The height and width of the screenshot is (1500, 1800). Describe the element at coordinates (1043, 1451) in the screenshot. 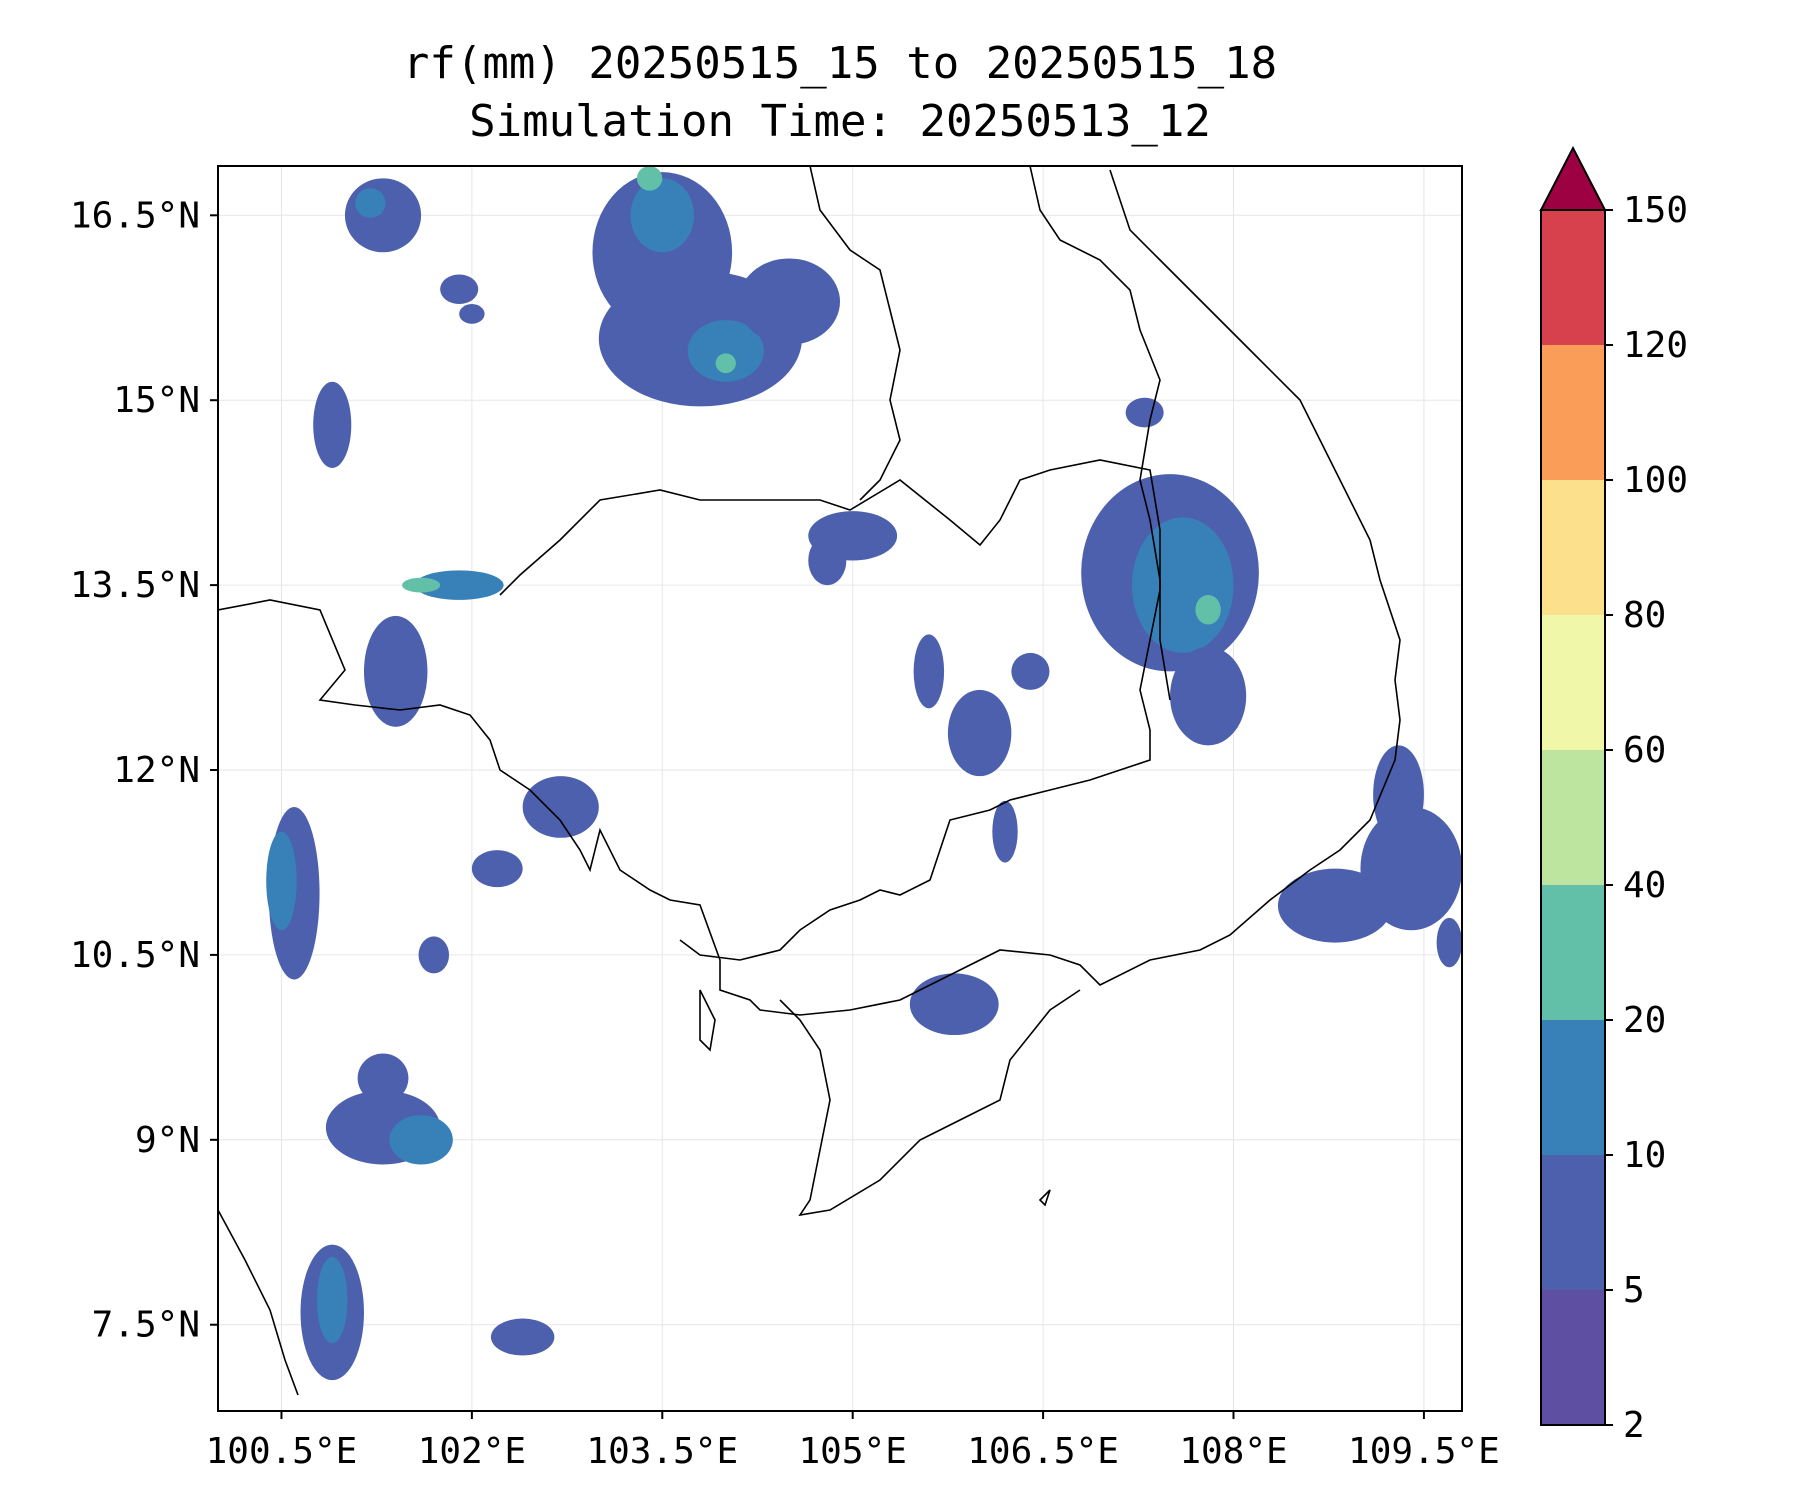

I see `x-tick-label-4: 106.5°E` at that location.